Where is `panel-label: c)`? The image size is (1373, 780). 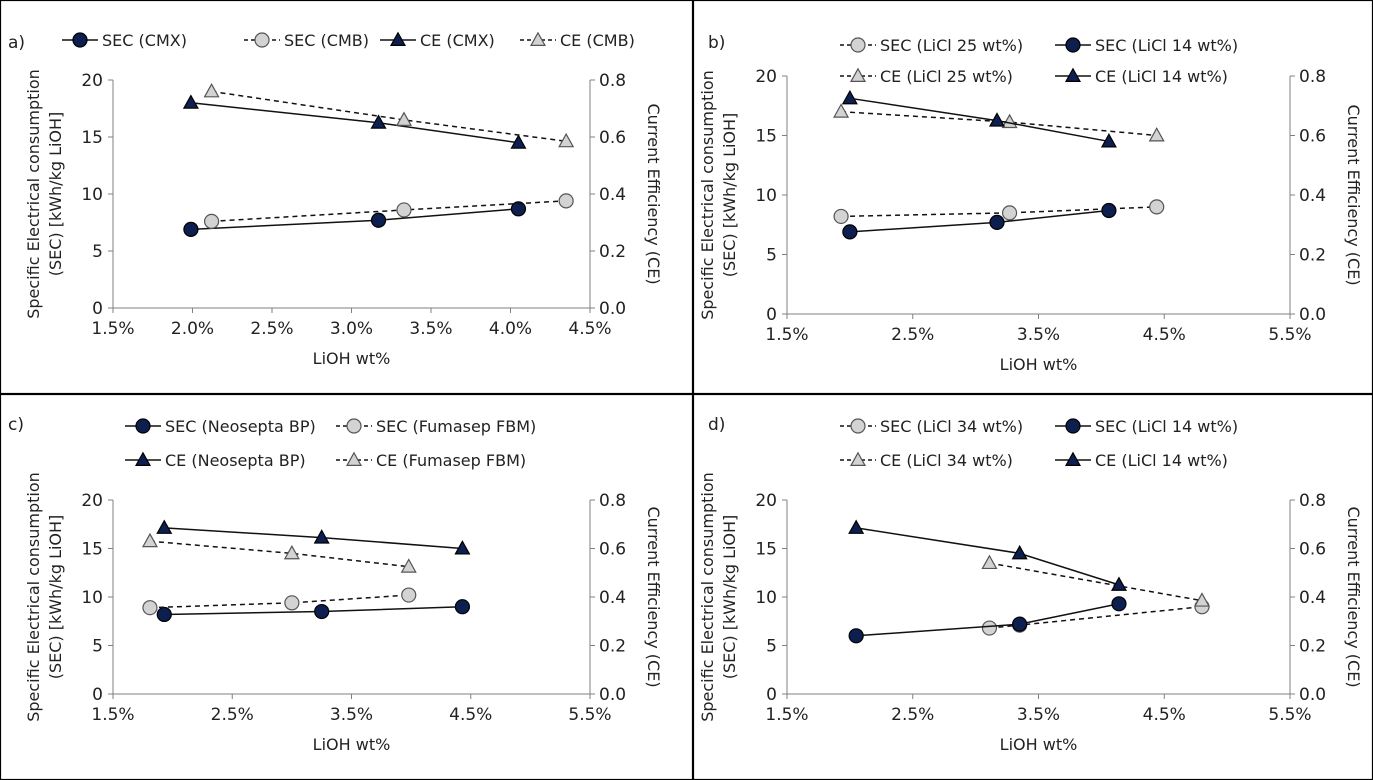 panel-label: c) is located at coordinates (16, 425).